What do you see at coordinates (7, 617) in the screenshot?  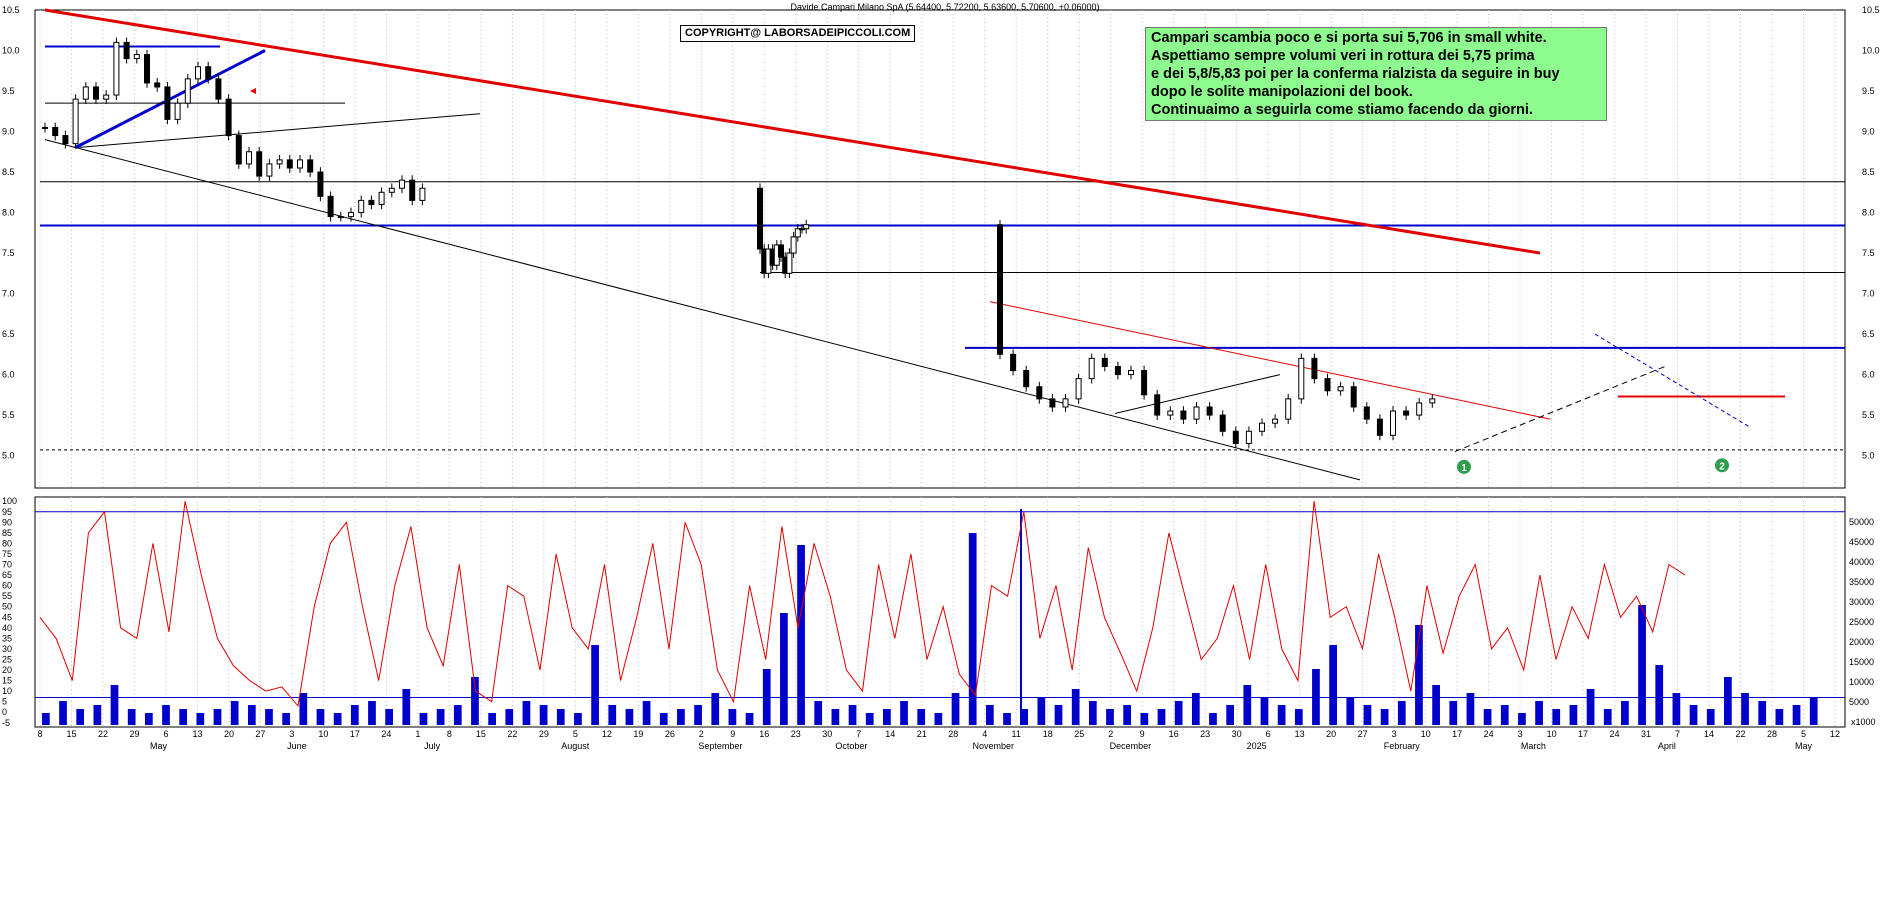 I see `osc-tick-left: 45` at bounding box center [7, 617].